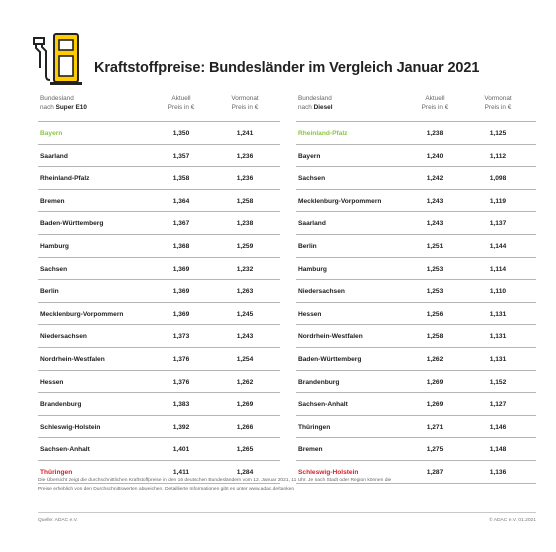 The height and width of the screenshot is (552, 556). I want to click on current-price: 1,258, so click(435, 337).